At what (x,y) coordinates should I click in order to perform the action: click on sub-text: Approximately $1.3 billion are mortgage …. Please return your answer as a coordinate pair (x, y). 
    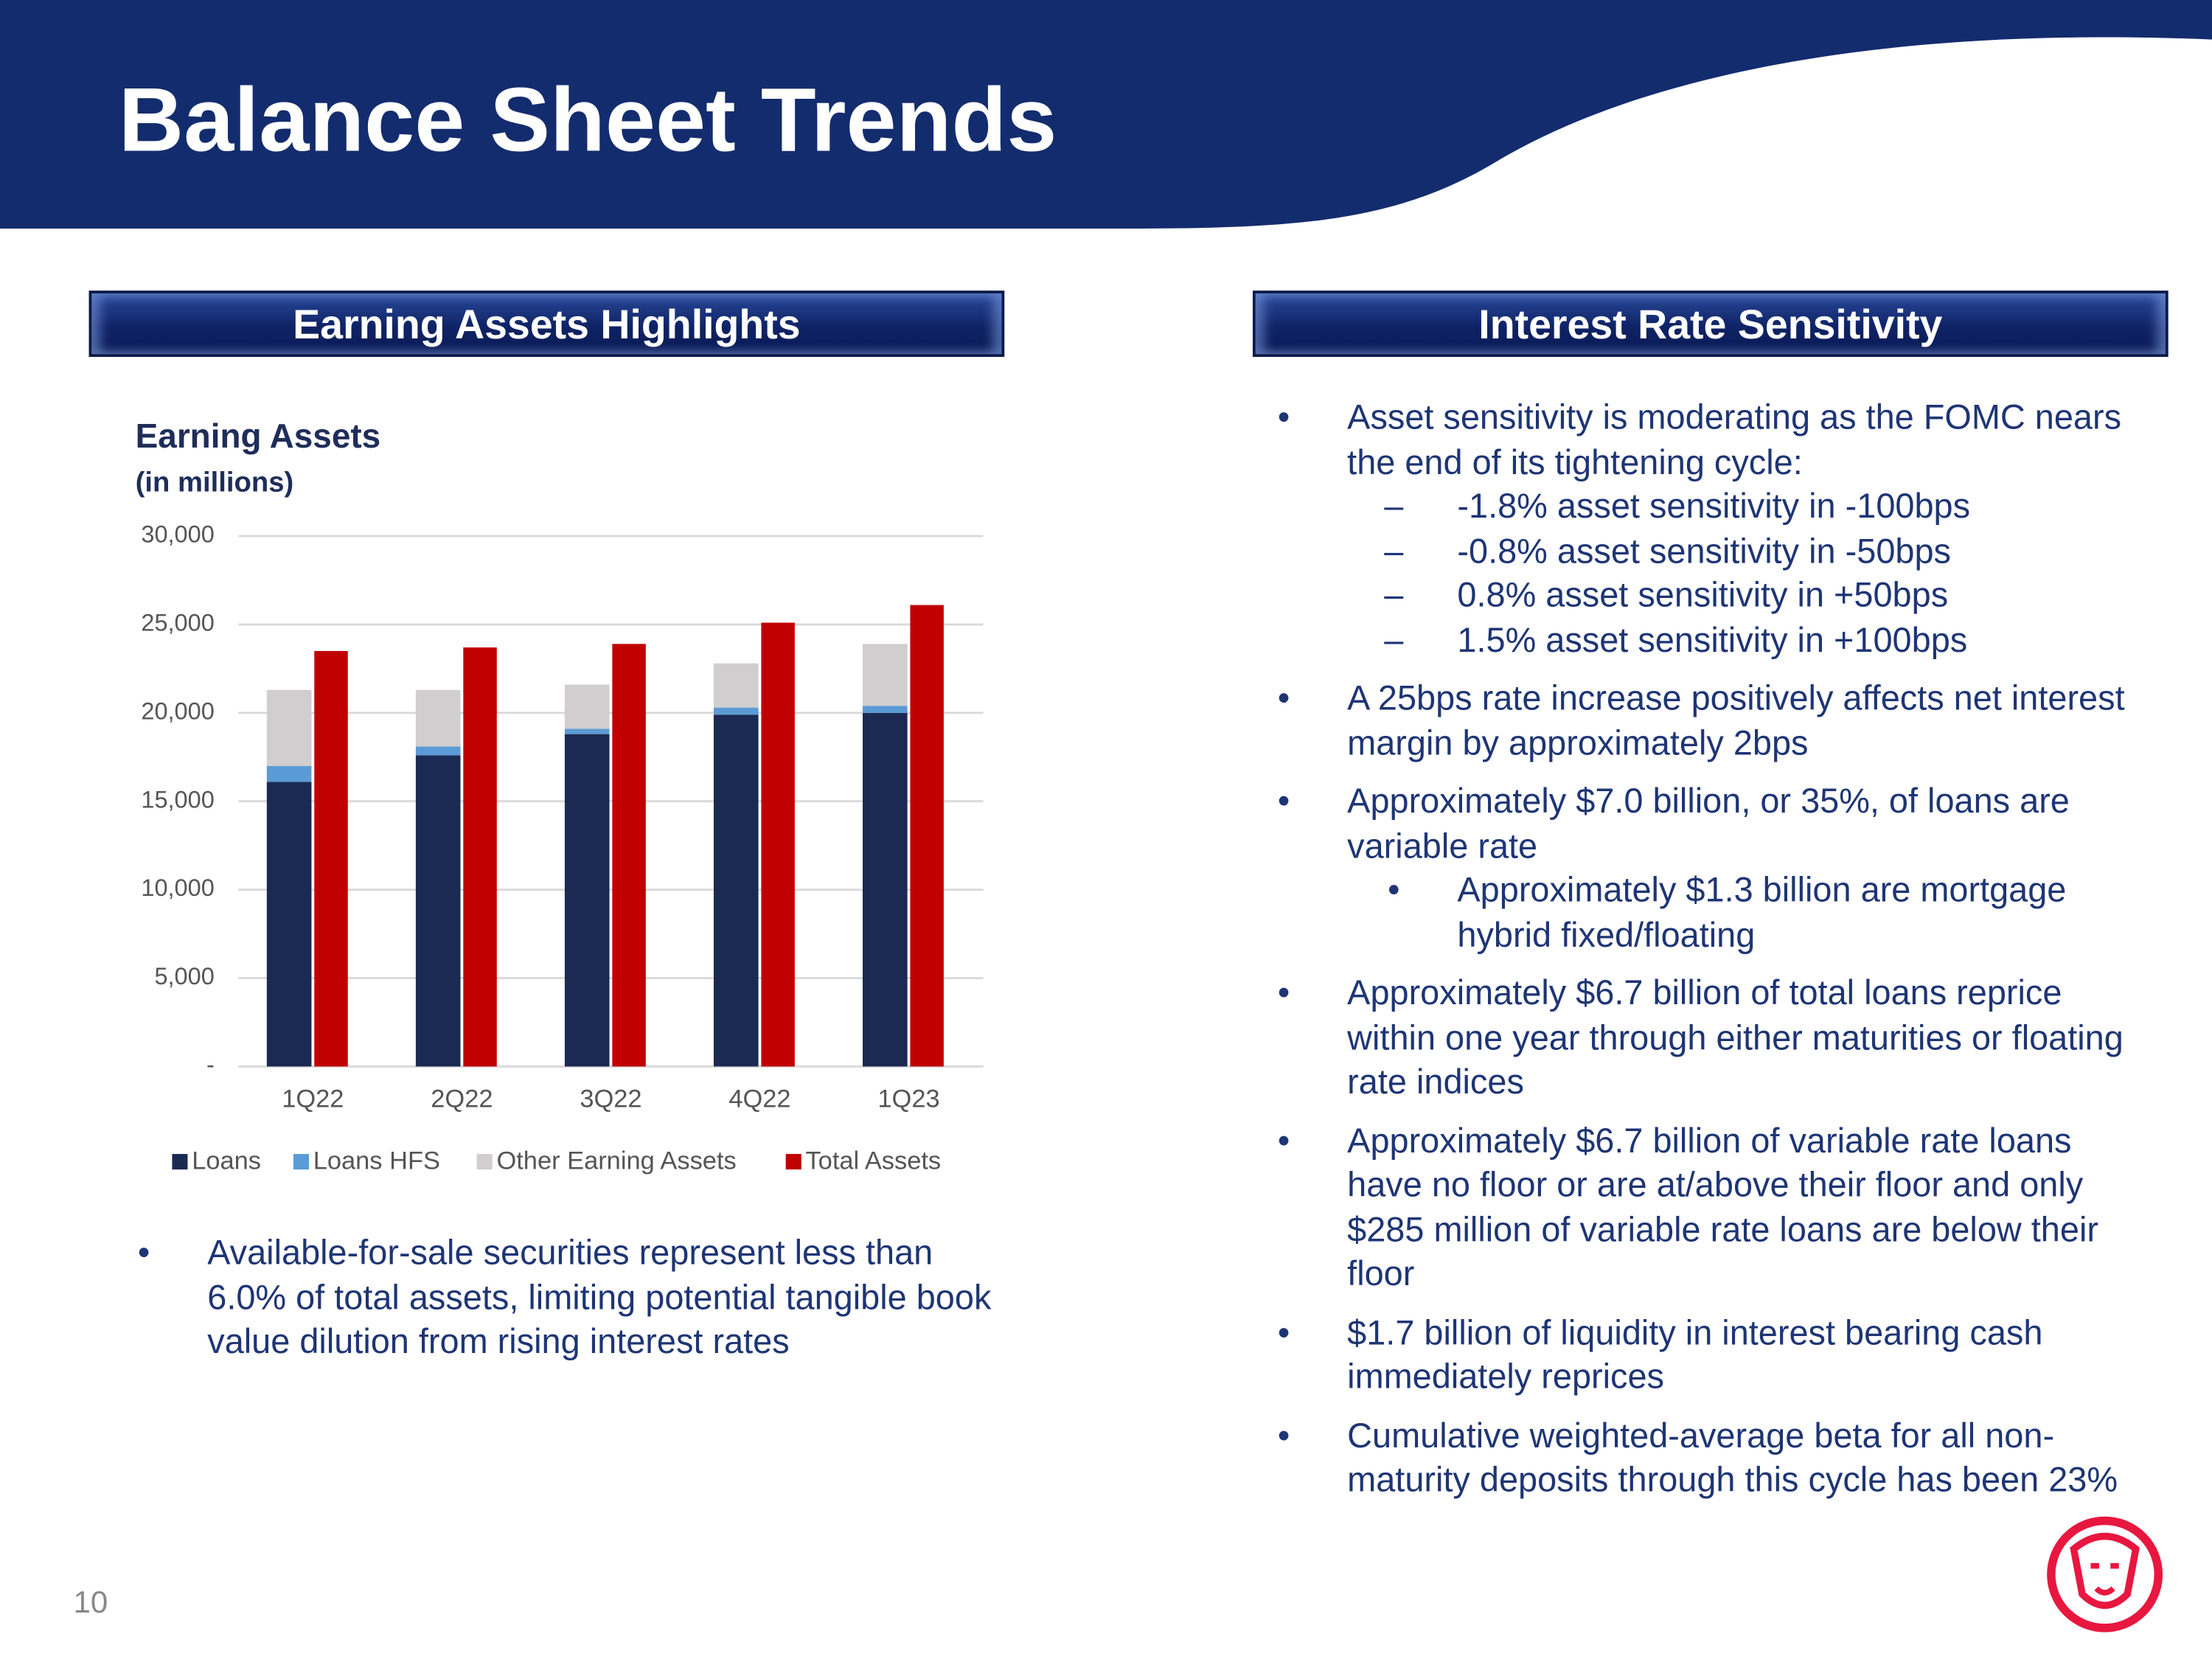
    Looking at the image, I should click on (1762, 913).